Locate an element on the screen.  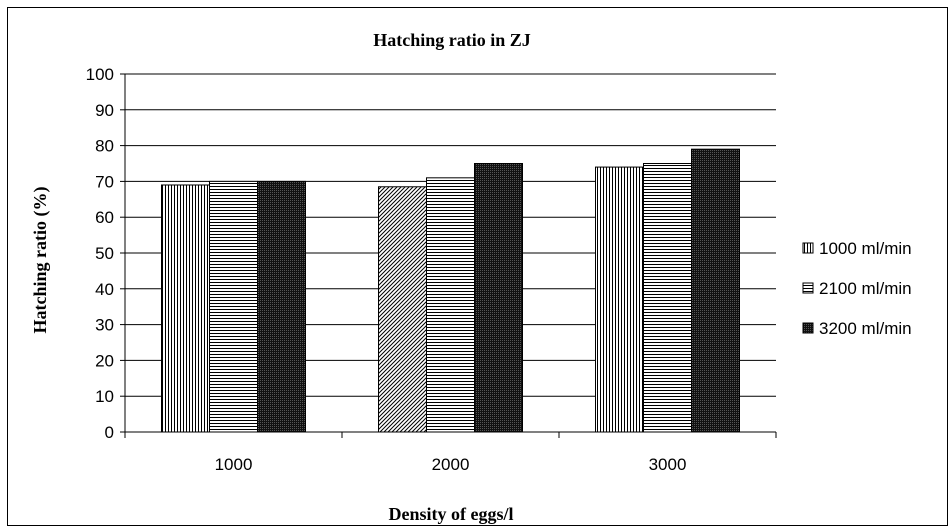
x-tick-label: 1000 is located at coordinates (234, 464).